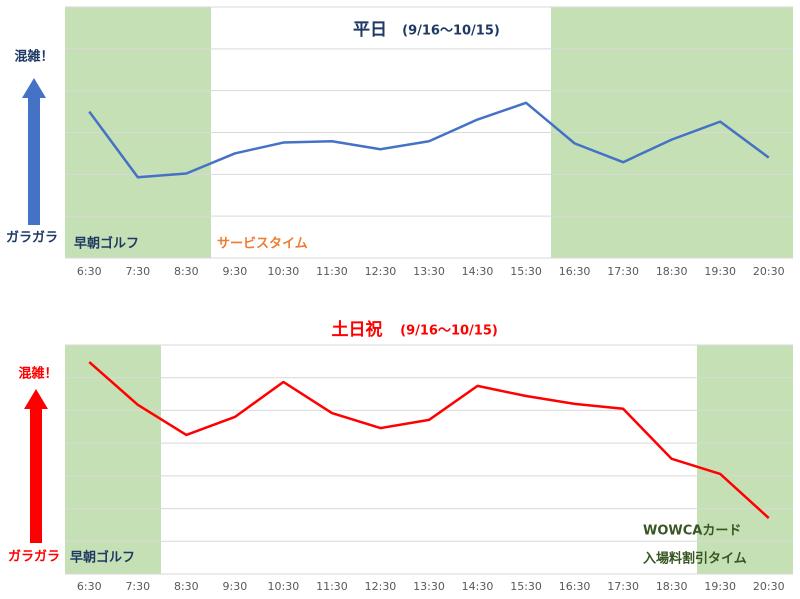  What do you see at coordinates (692, 531) in the screenshot?
I see `annotation: WOWCAカード` at bounding box center [692, 531].